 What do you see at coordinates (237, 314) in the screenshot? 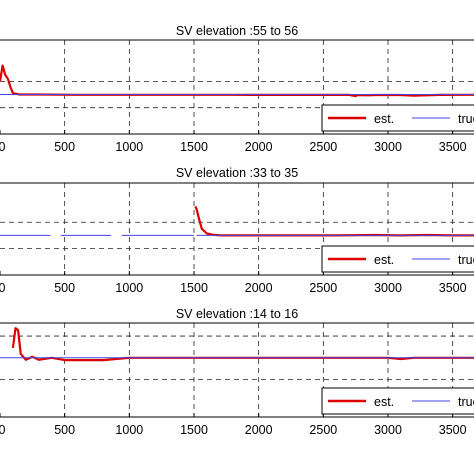
I see `subplot-title: SV elevation :14 to 16` at bounding box center [237, 314].